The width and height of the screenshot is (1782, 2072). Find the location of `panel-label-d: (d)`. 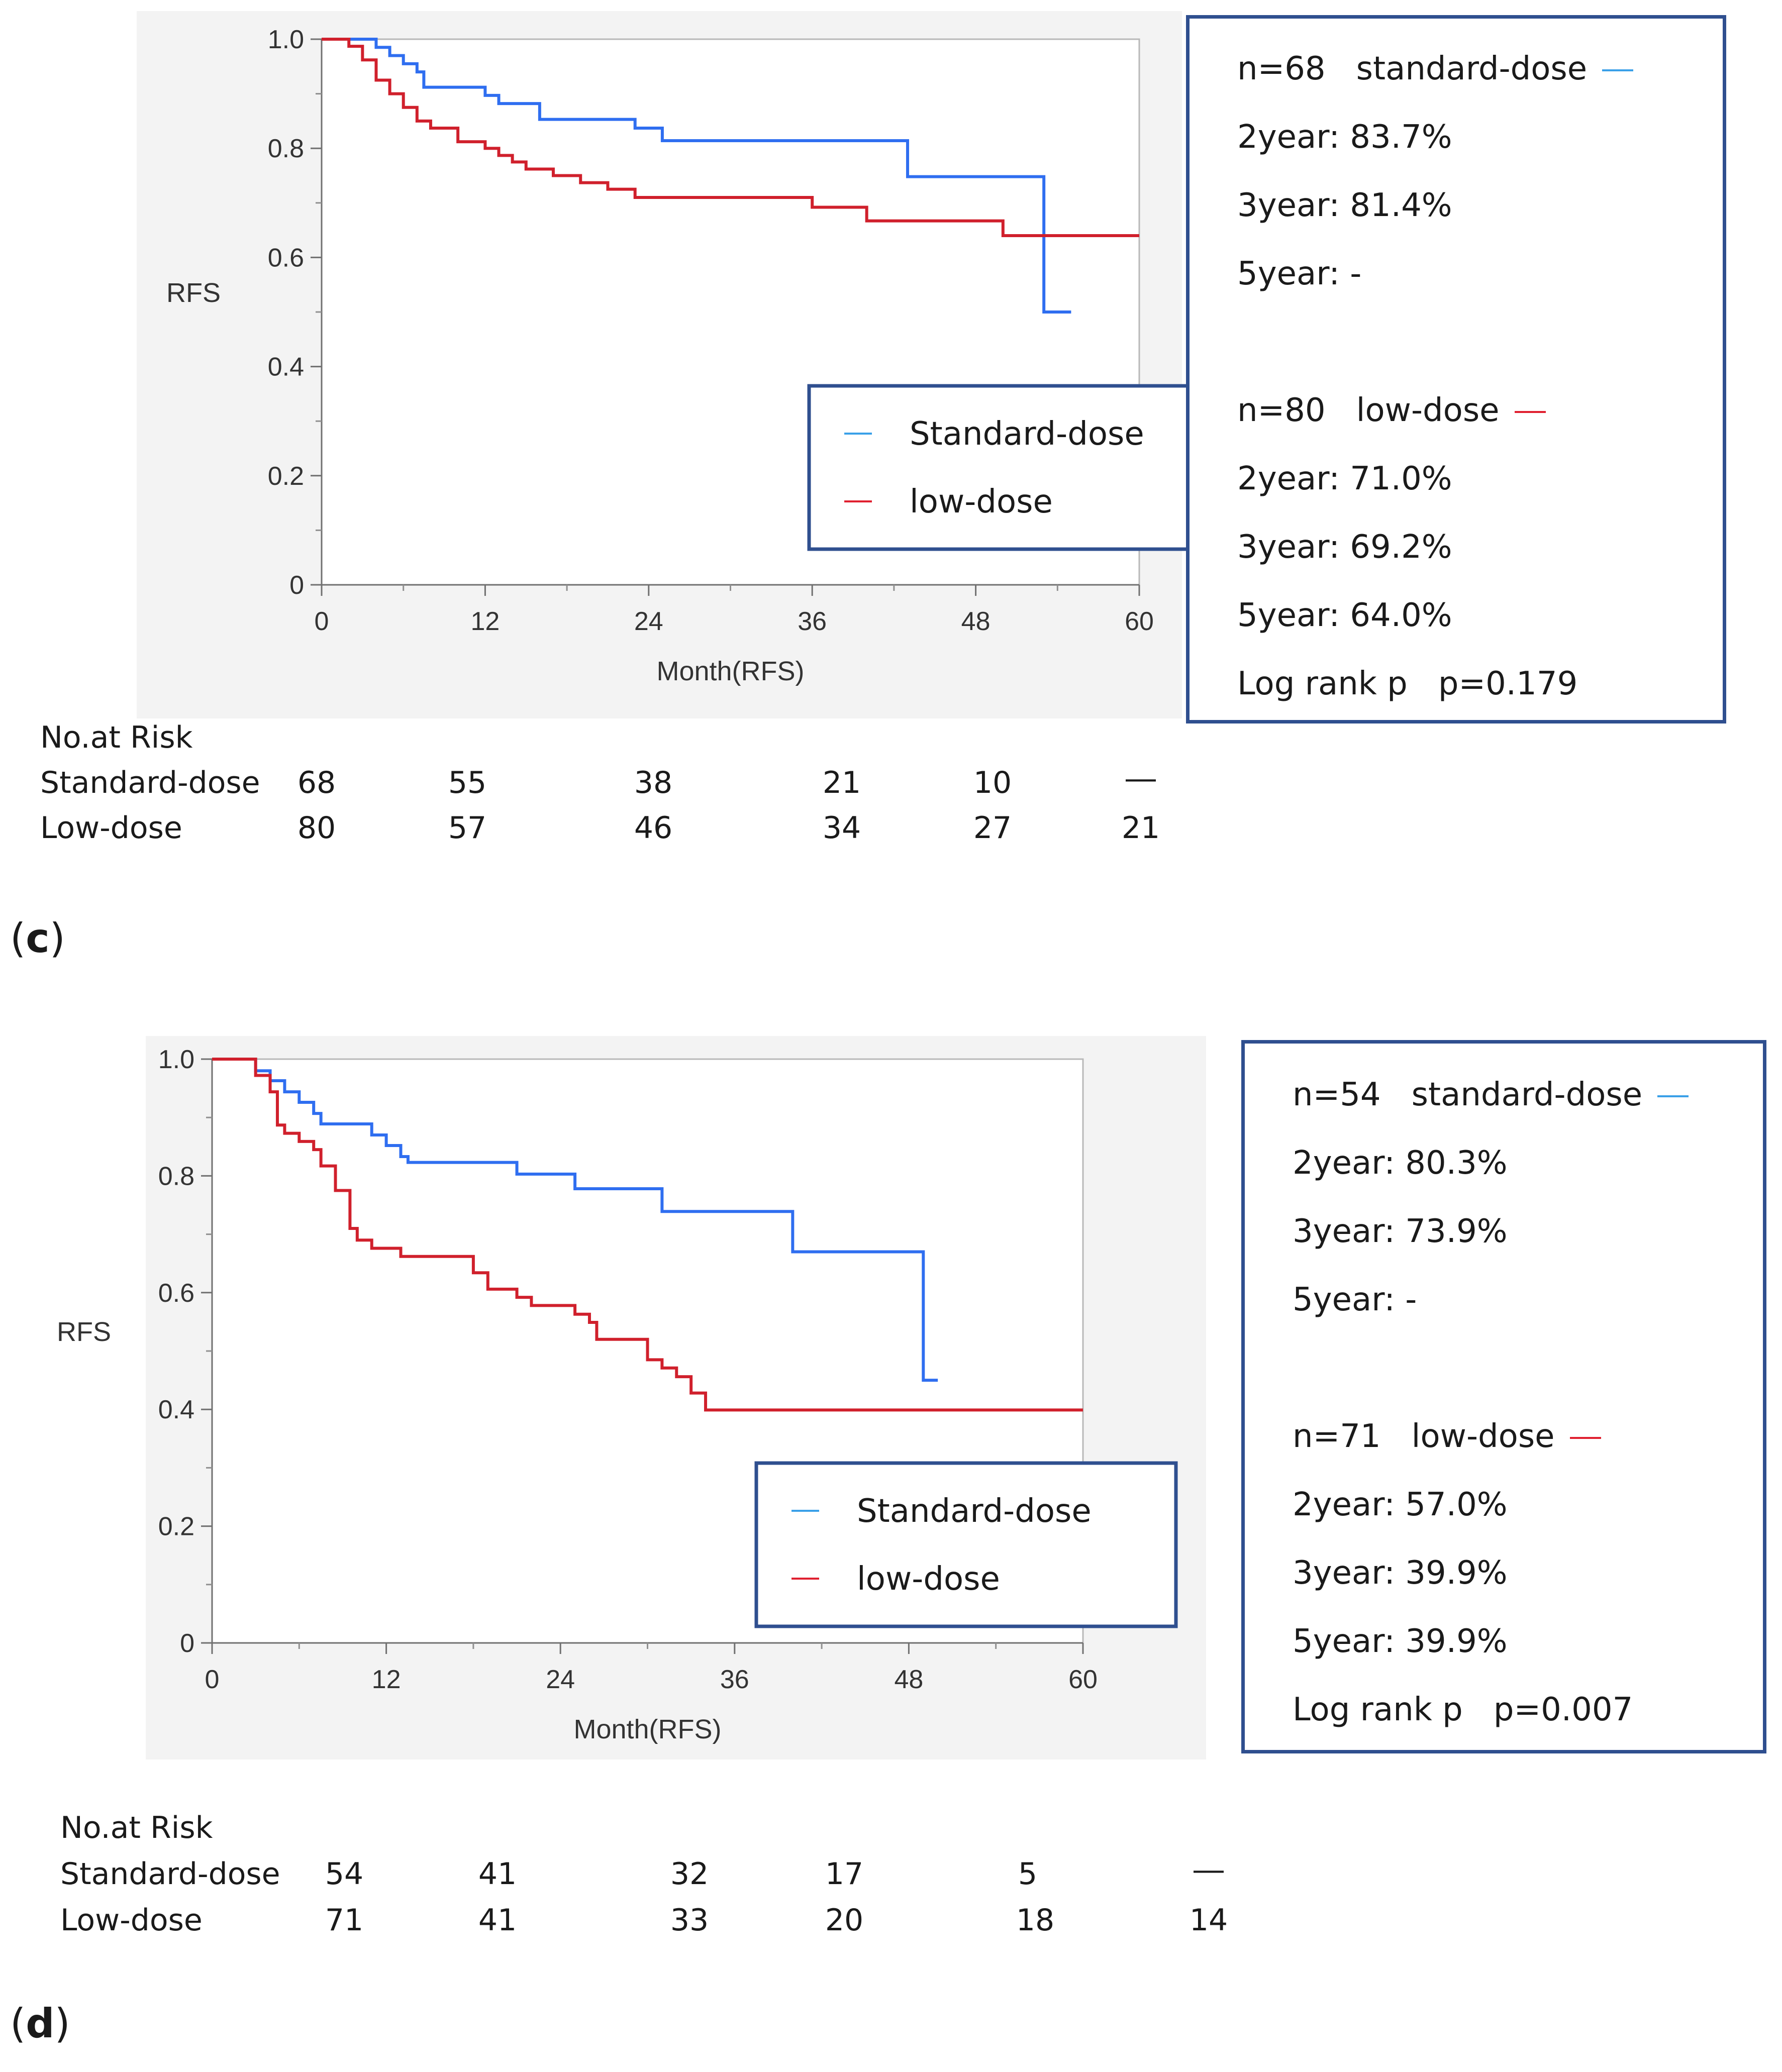

panel-label-d: (d) is located at coordinates (40, 2023).